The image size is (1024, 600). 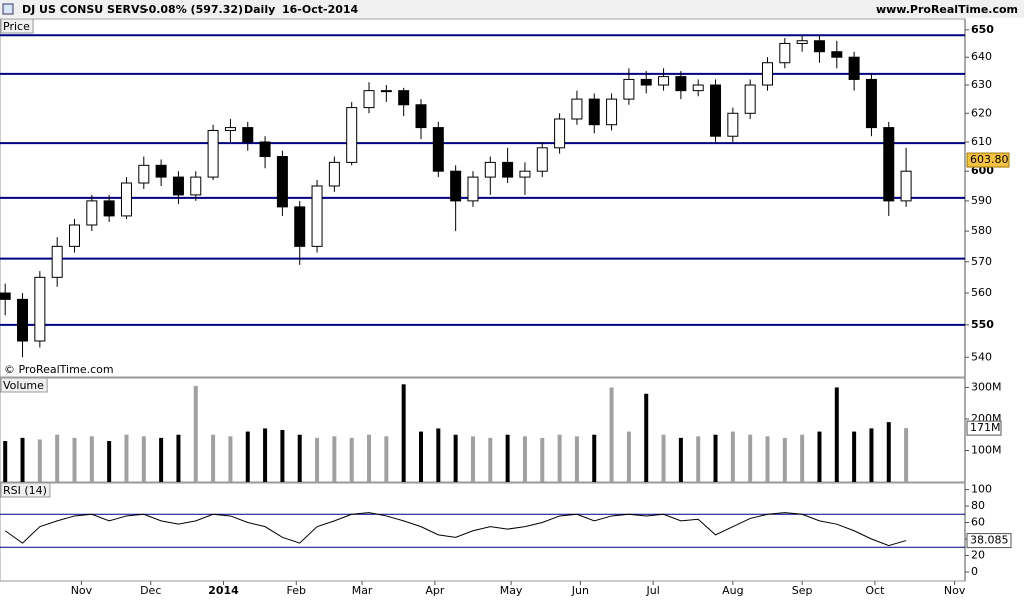 I want to click on x-tick-label: Sep, so click(x=802, y=590).